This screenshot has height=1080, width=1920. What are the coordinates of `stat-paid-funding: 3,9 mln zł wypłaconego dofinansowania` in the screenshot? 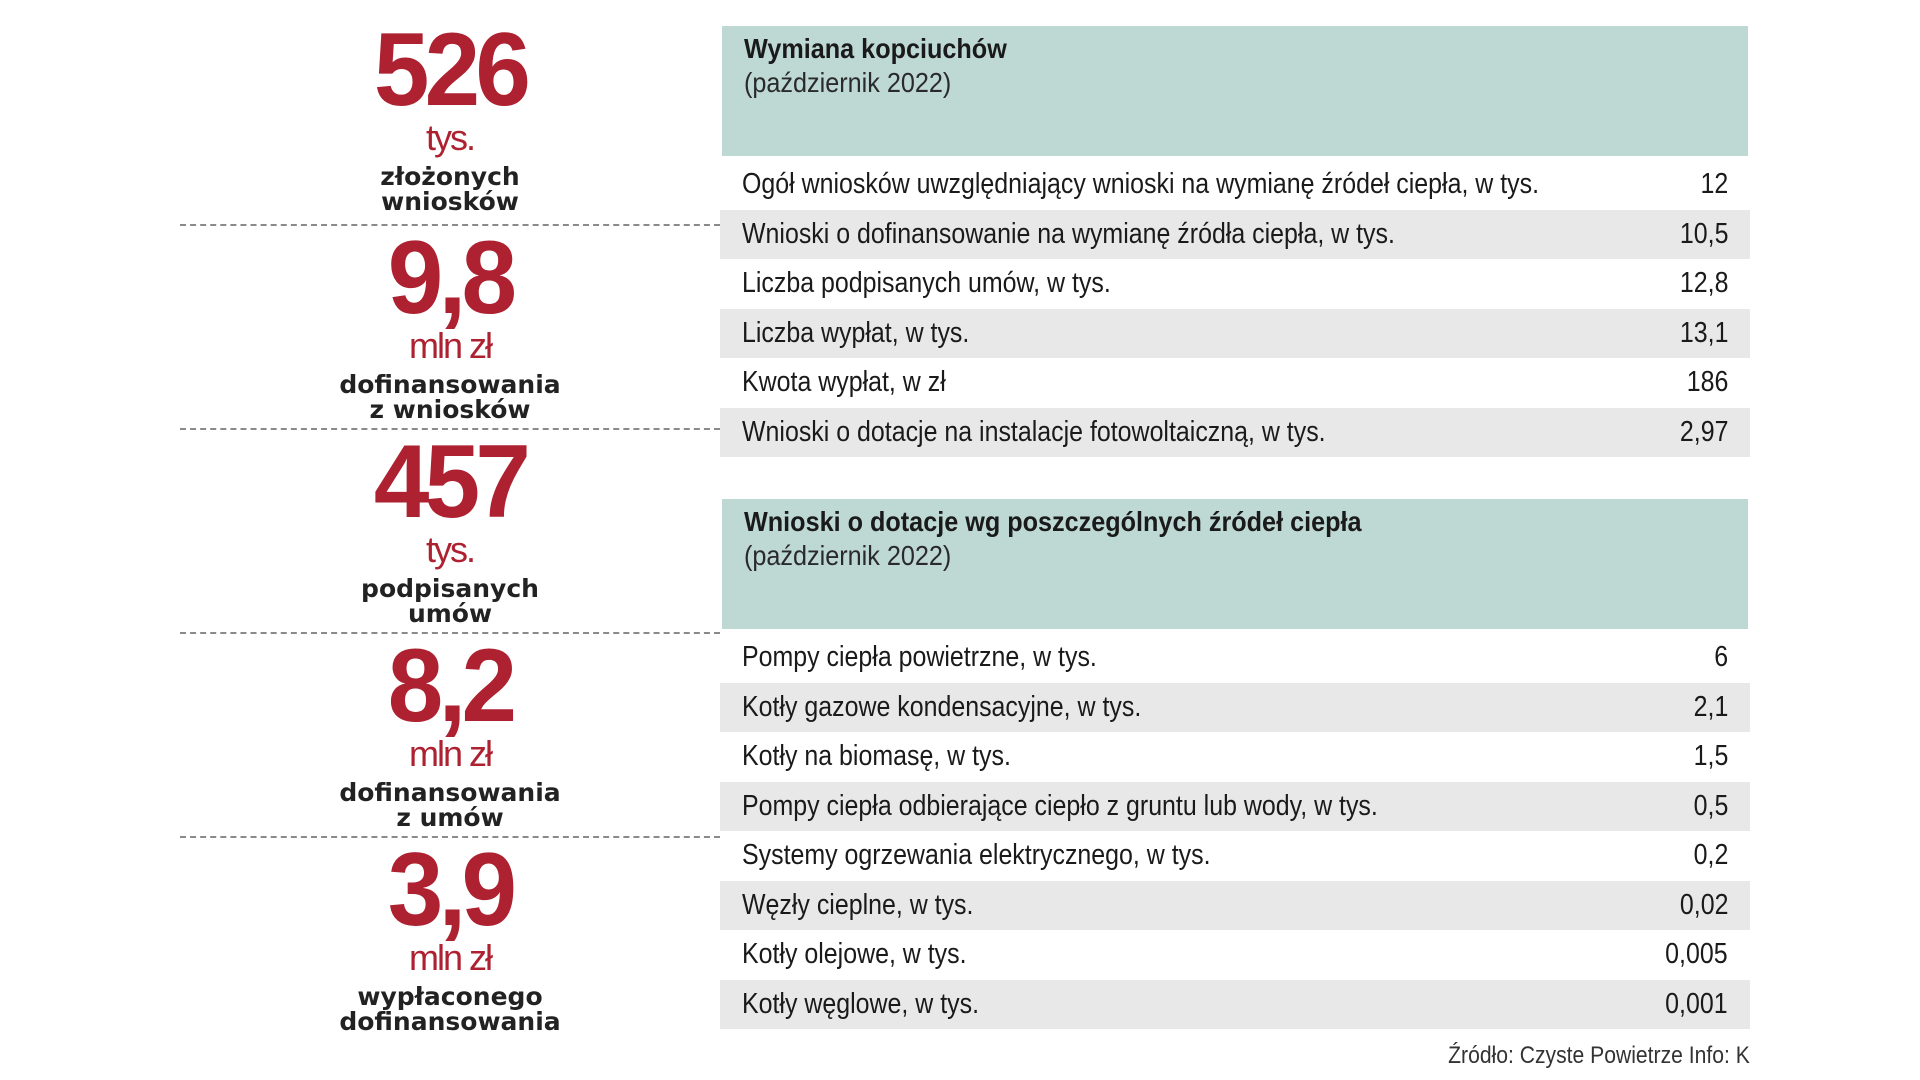 It's located at (450, 934).